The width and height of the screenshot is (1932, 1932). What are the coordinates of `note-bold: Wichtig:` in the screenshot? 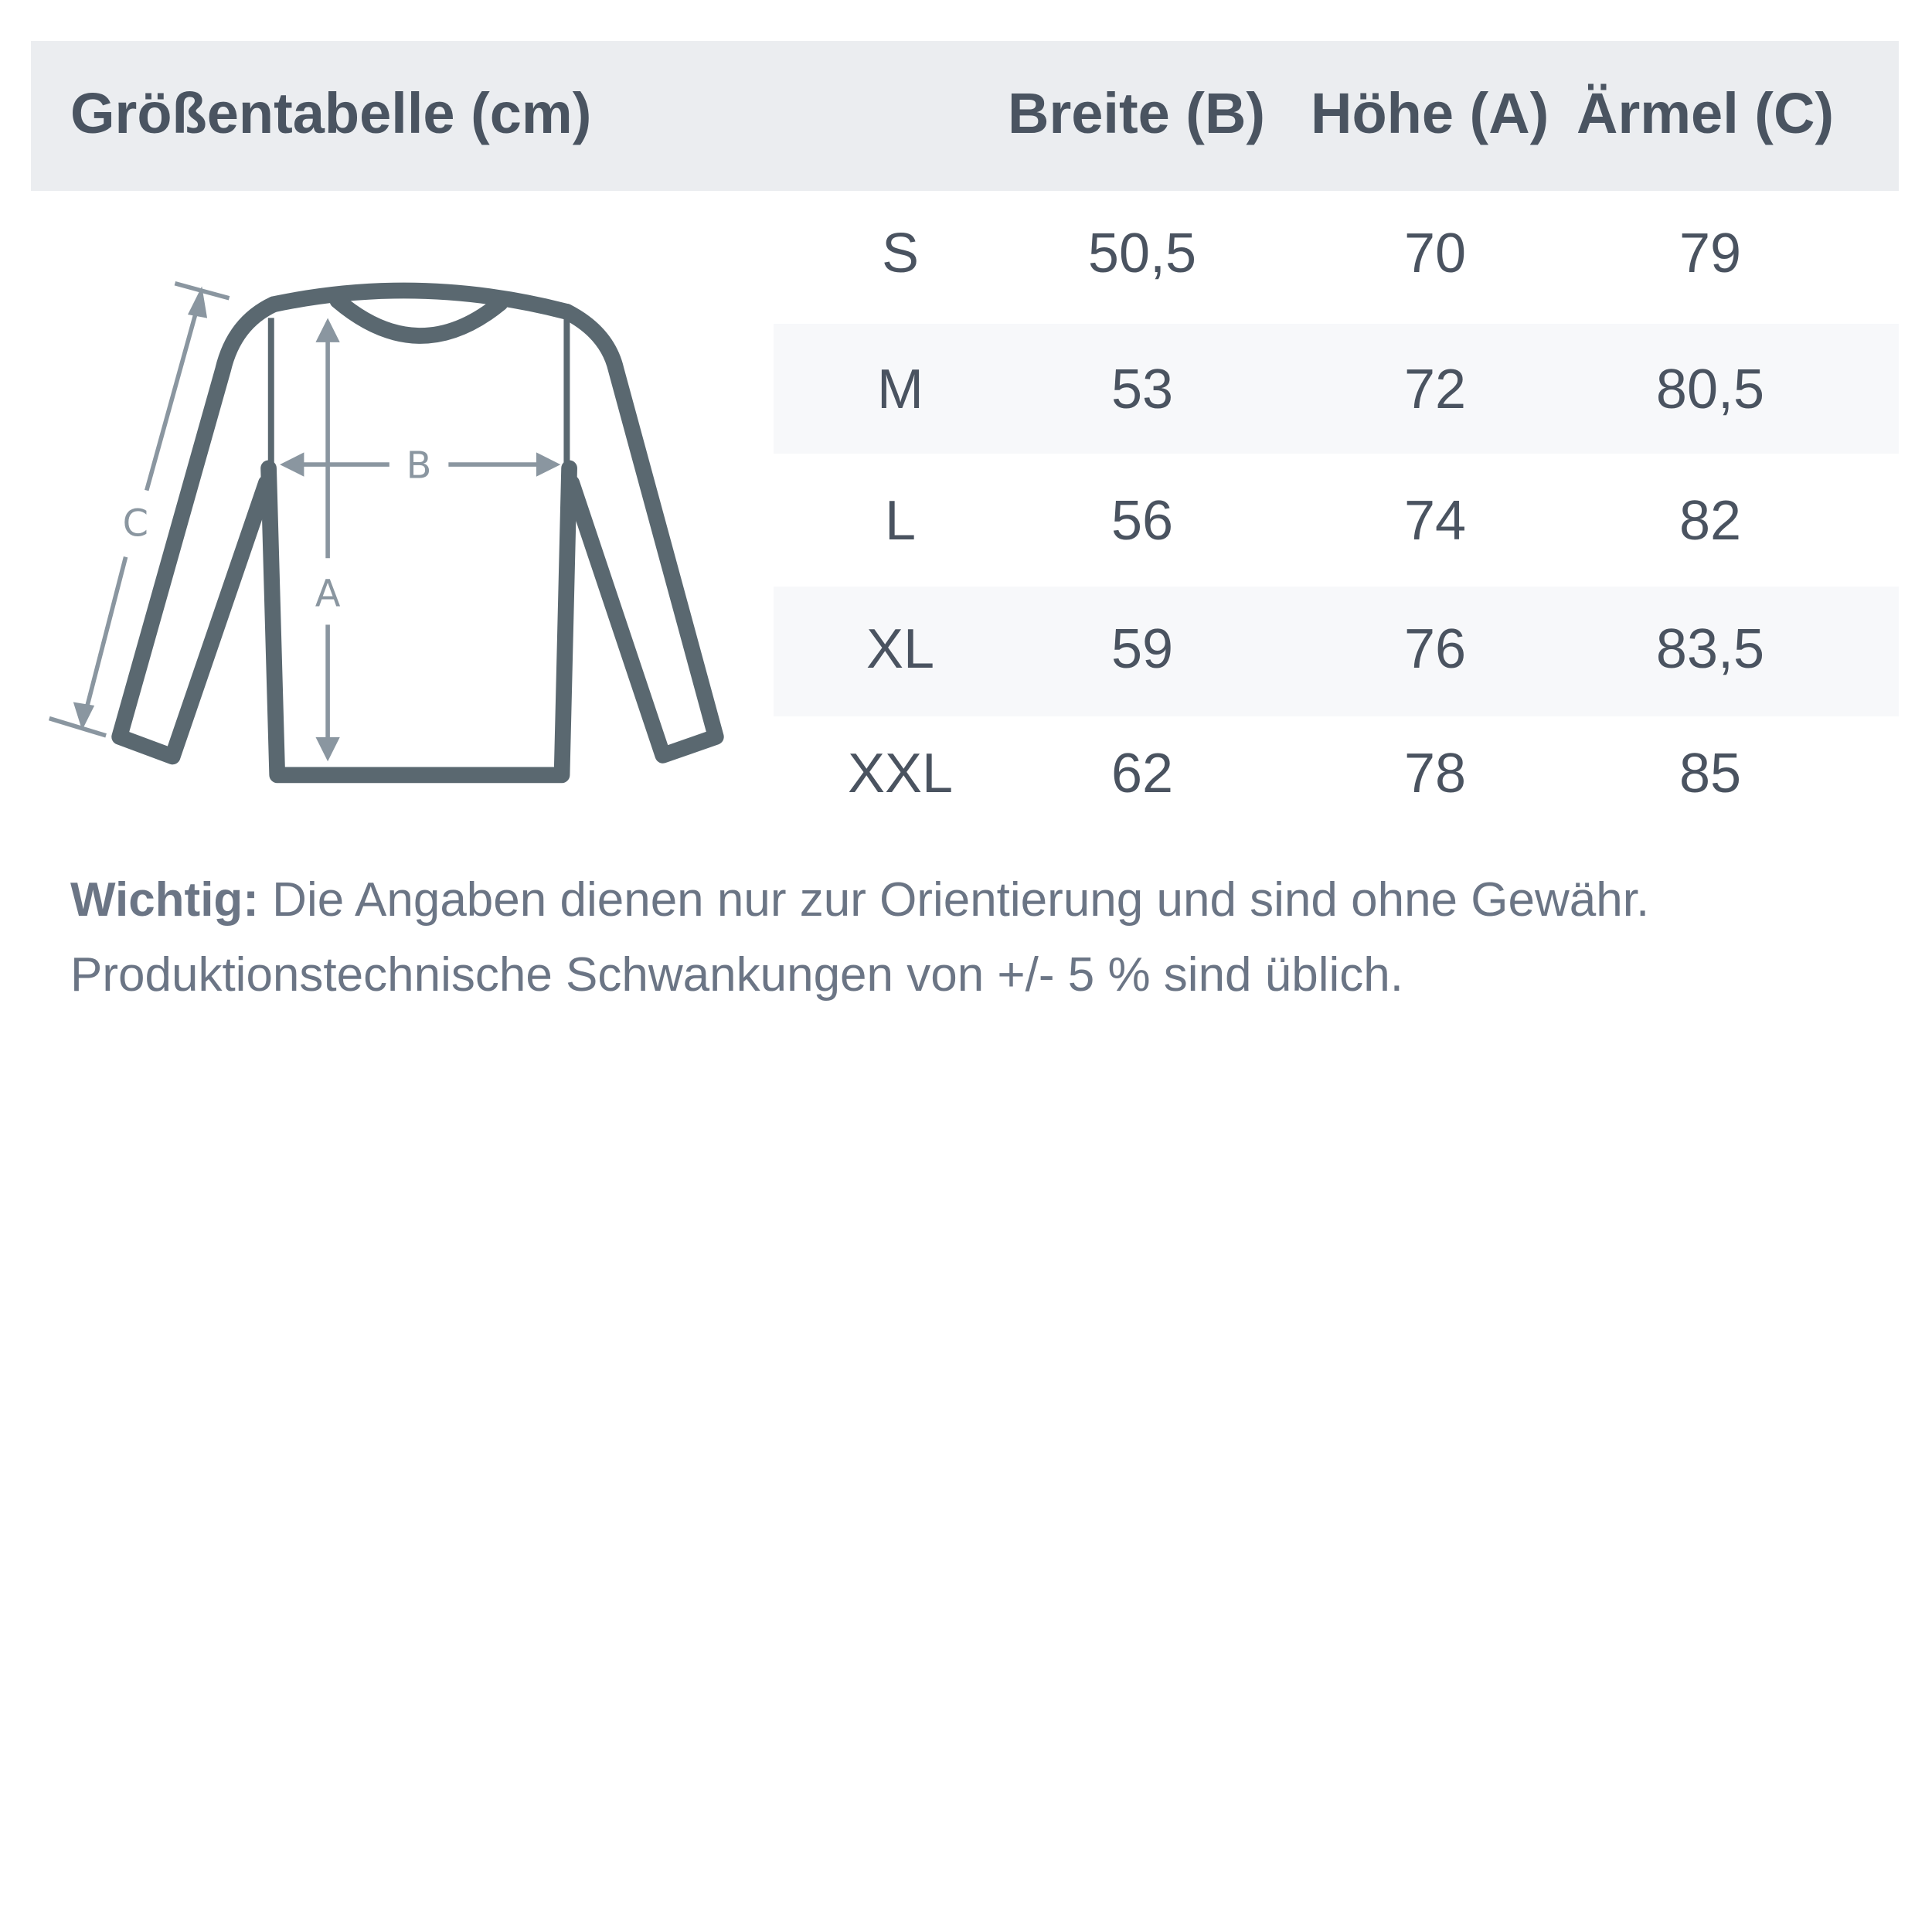 It's located at (165, 900).